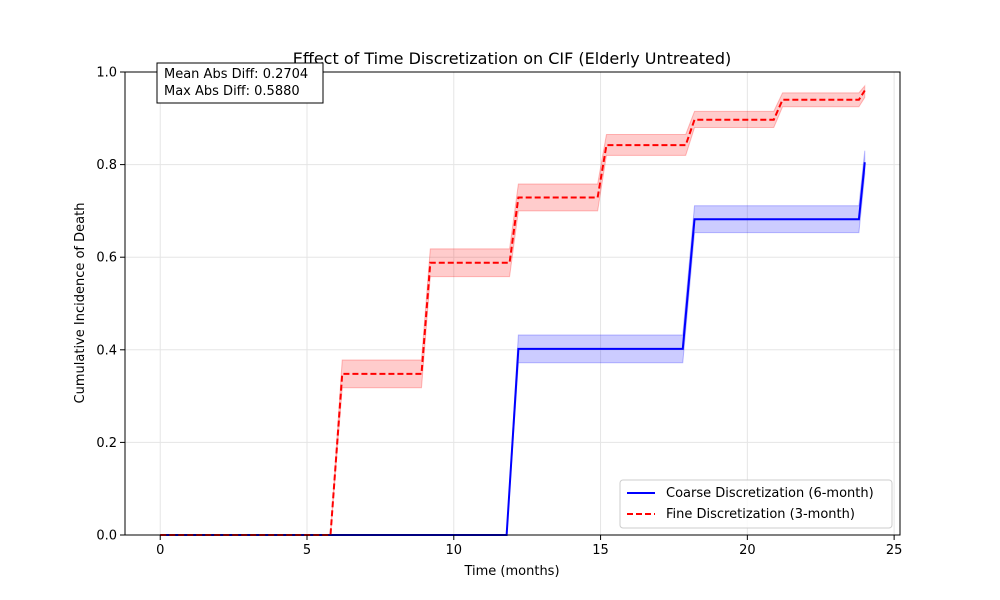 The height and width of the screenshot is (600, 1000). Describe the element at coordinates (106, 443) in the screenshot. I see `y-tick-label: 0.2` at that location.